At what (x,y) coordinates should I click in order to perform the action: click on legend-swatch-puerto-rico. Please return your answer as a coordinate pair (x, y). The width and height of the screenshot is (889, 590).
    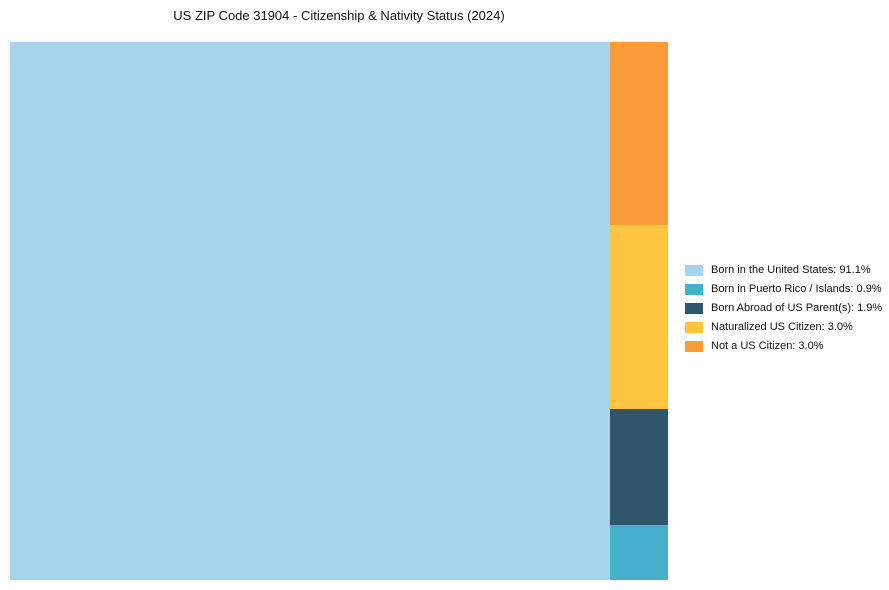
    Looking at the image, I should click on (694, 289).